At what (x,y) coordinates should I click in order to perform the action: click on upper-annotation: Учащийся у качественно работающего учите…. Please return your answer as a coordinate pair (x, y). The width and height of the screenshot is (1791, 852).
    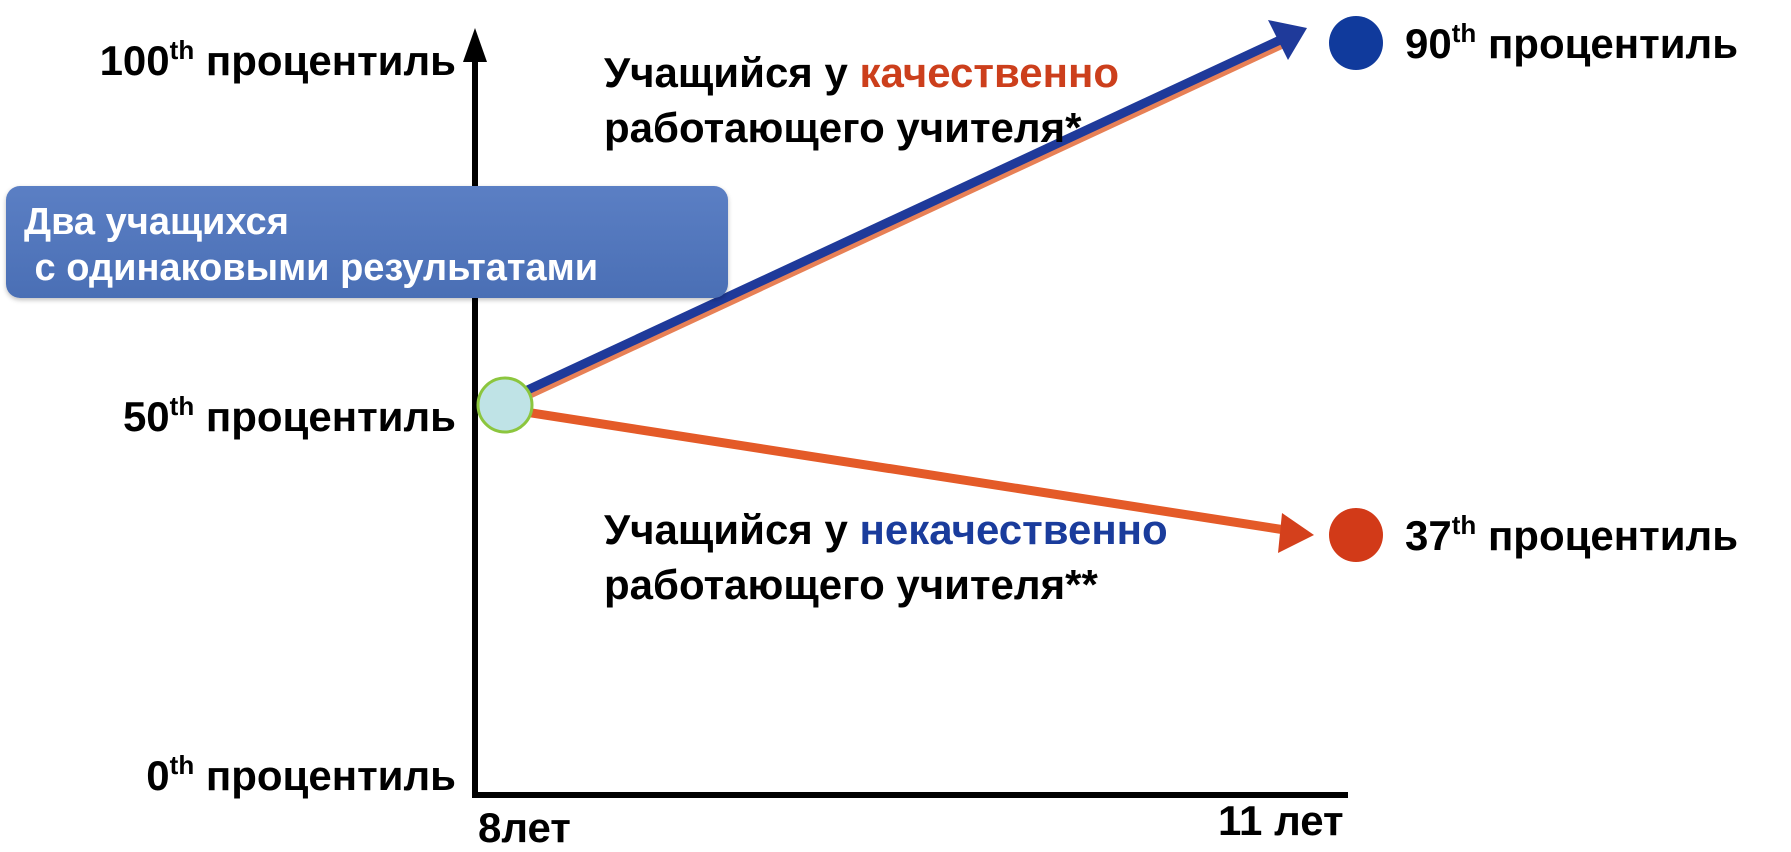
    Looking at the image, I should click on (861, 100).